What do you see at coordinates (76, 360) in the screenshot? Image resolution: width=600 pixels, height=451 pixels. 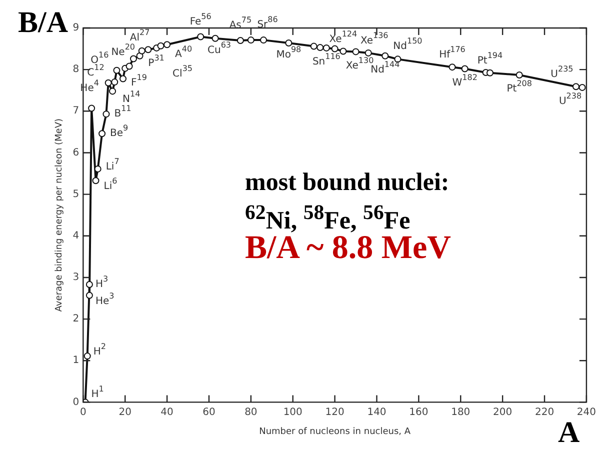 I see `y-tick-label: 1` at bounding box center [76, 360].